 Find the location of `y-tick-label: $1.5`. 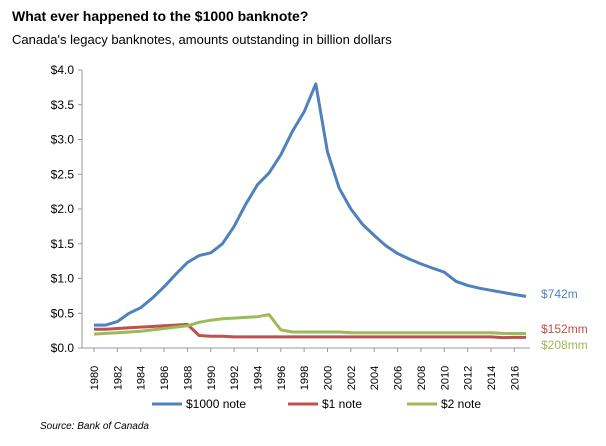

y-tick-label: $1.5 is located at coordinates (63, 244).